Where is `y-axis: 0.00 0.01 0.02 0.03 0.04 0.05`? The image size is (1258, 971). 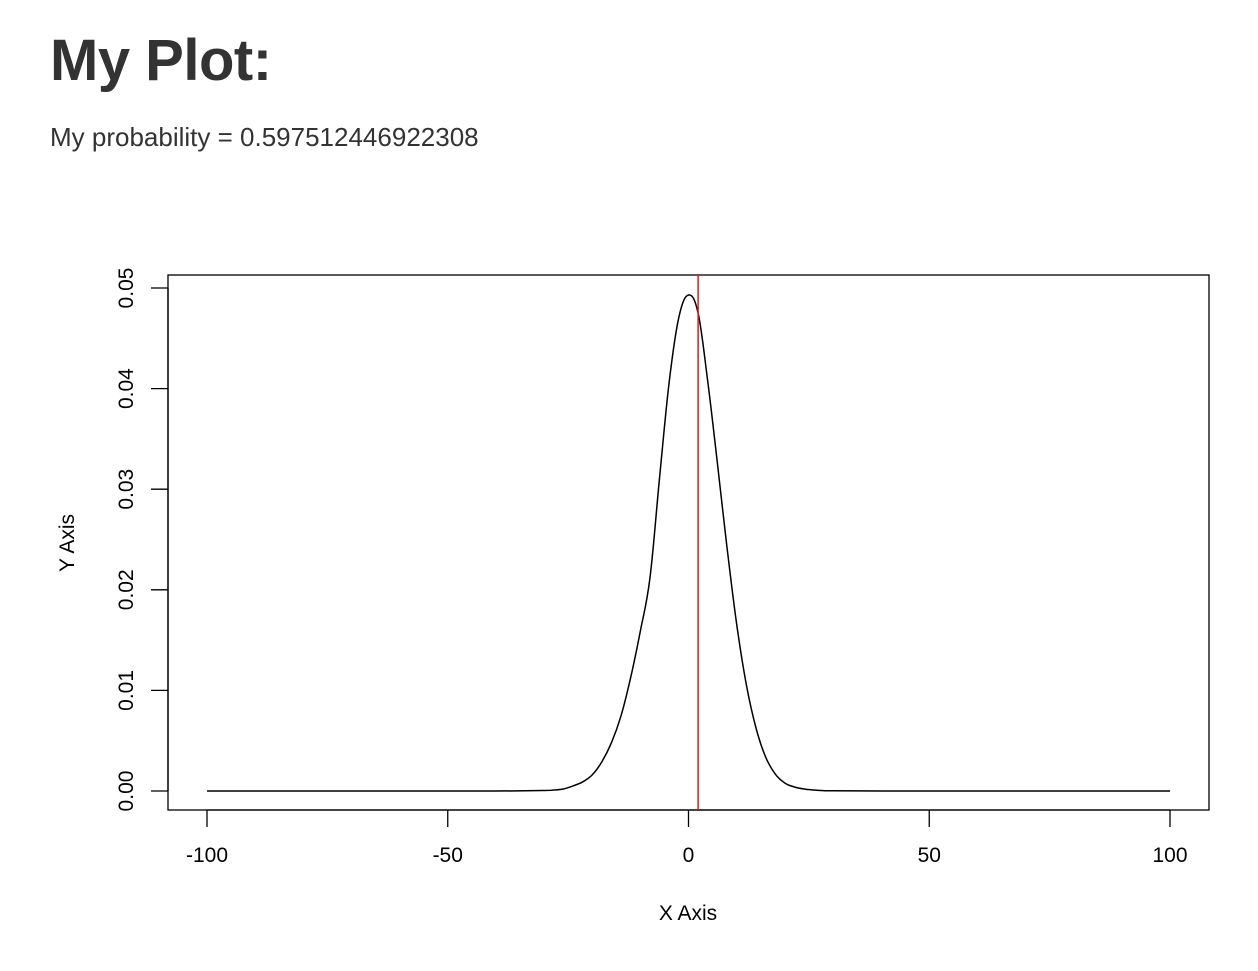
y-axis: 0.00 0.01 0.02 0.03 0.04 0.05 is located at coordinates (142, 540).